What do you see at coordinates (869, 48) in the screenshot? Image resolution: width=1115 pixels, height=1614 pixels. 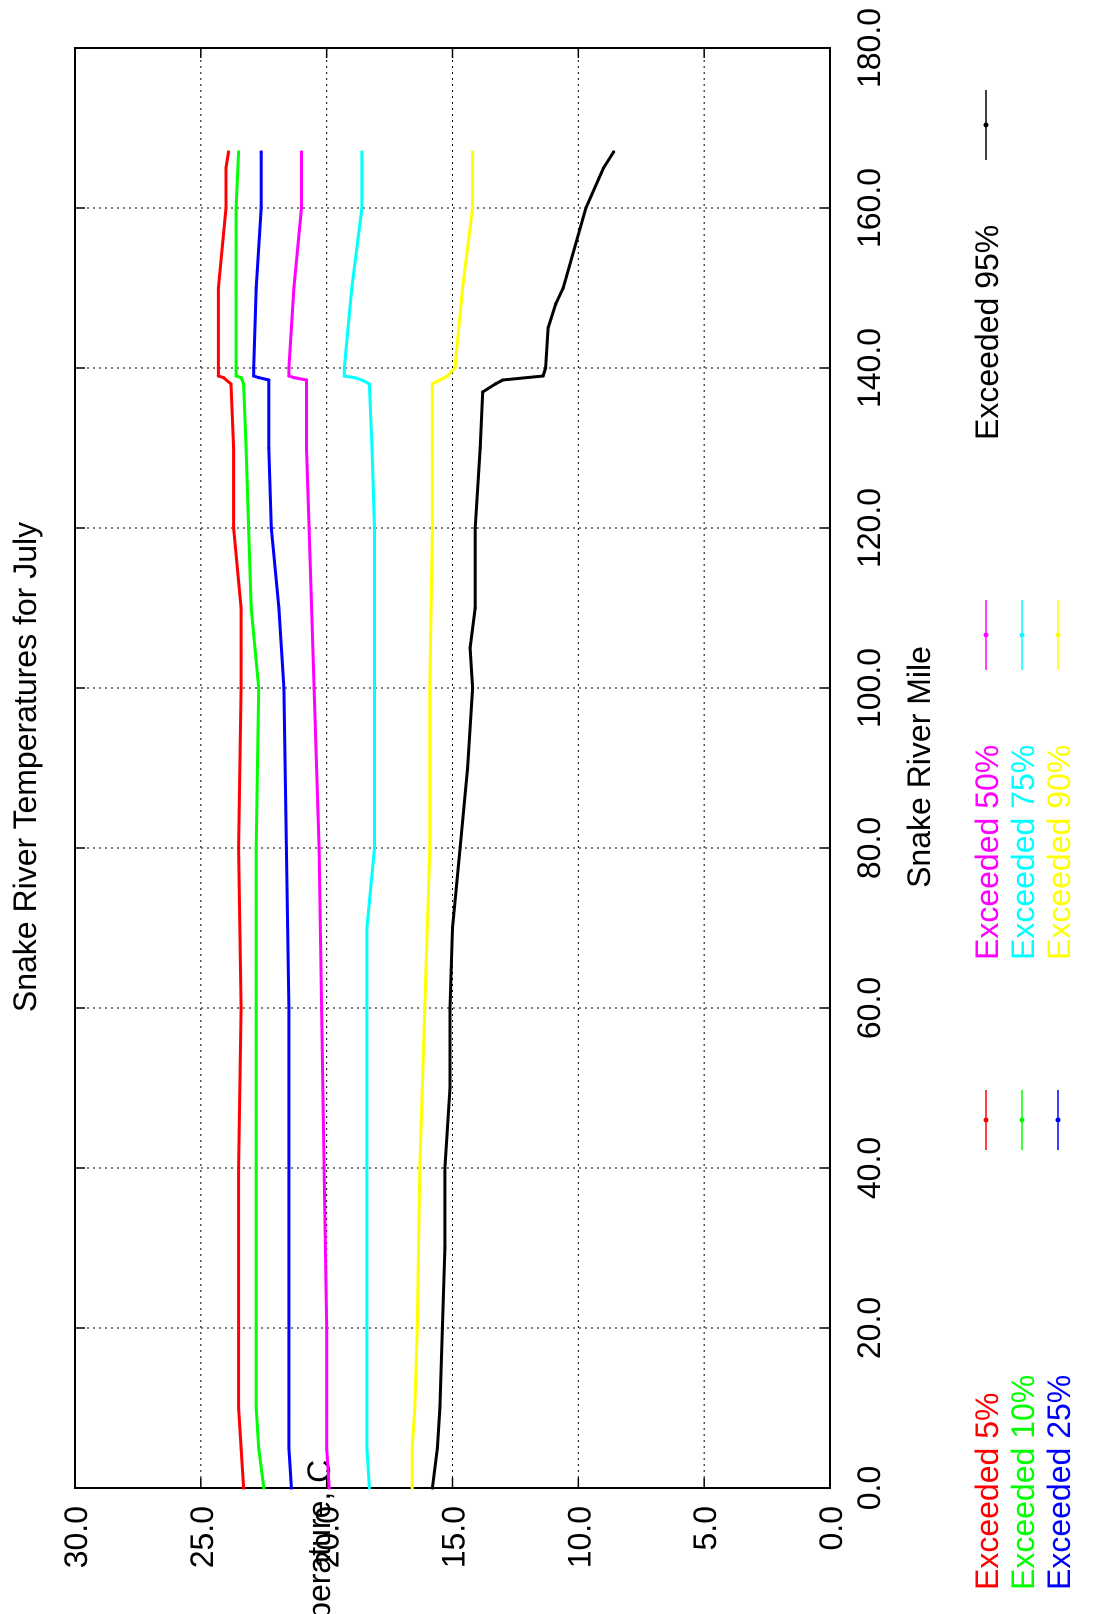 I see `x-tick-label: 180.0` at bounding box center [869, 48].